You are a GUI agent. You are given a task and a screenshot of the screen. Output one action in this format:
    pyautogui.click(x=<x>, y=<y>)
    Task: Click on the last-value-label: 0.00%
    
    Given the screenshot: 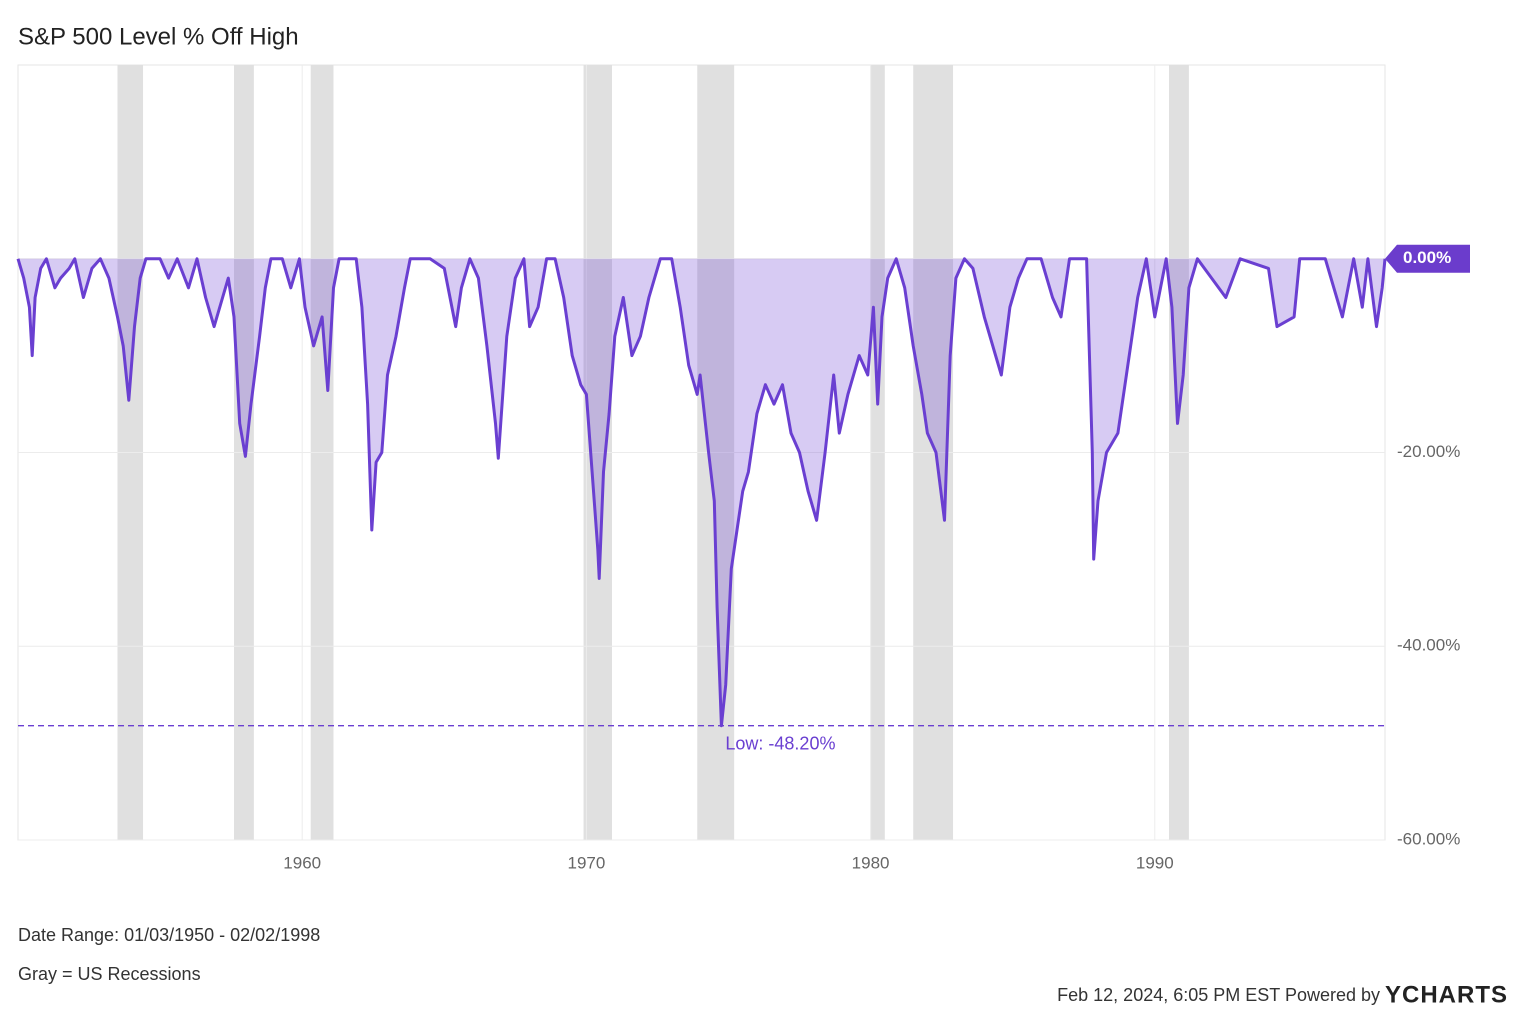 What is the action you would take?
    pyautogui.click(x=1427, y=257)
    